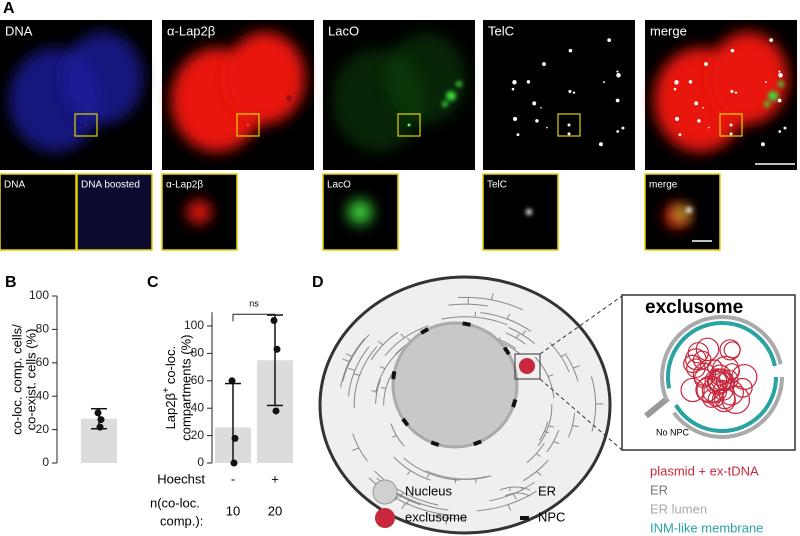 The height and width of the screenshot is (536, 800). Describe the element at coordinates (360, 212) in the screenshot. I see `inset: LacO` at that location.